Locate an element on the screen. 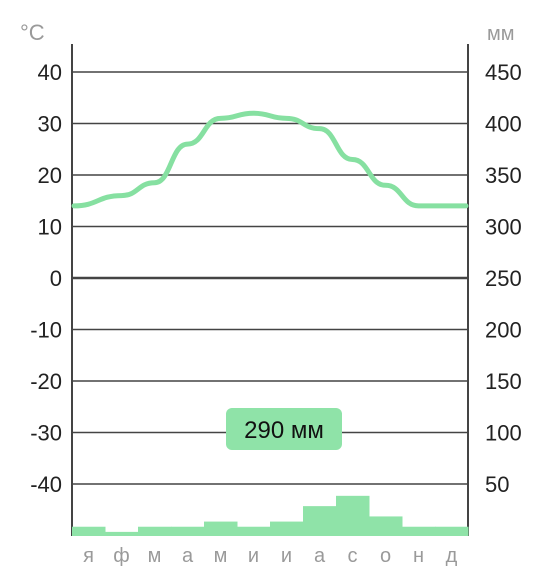 This screenshot has width=537, height=572. precipitation-total: 290 мм is located at coordinates (284, 430).